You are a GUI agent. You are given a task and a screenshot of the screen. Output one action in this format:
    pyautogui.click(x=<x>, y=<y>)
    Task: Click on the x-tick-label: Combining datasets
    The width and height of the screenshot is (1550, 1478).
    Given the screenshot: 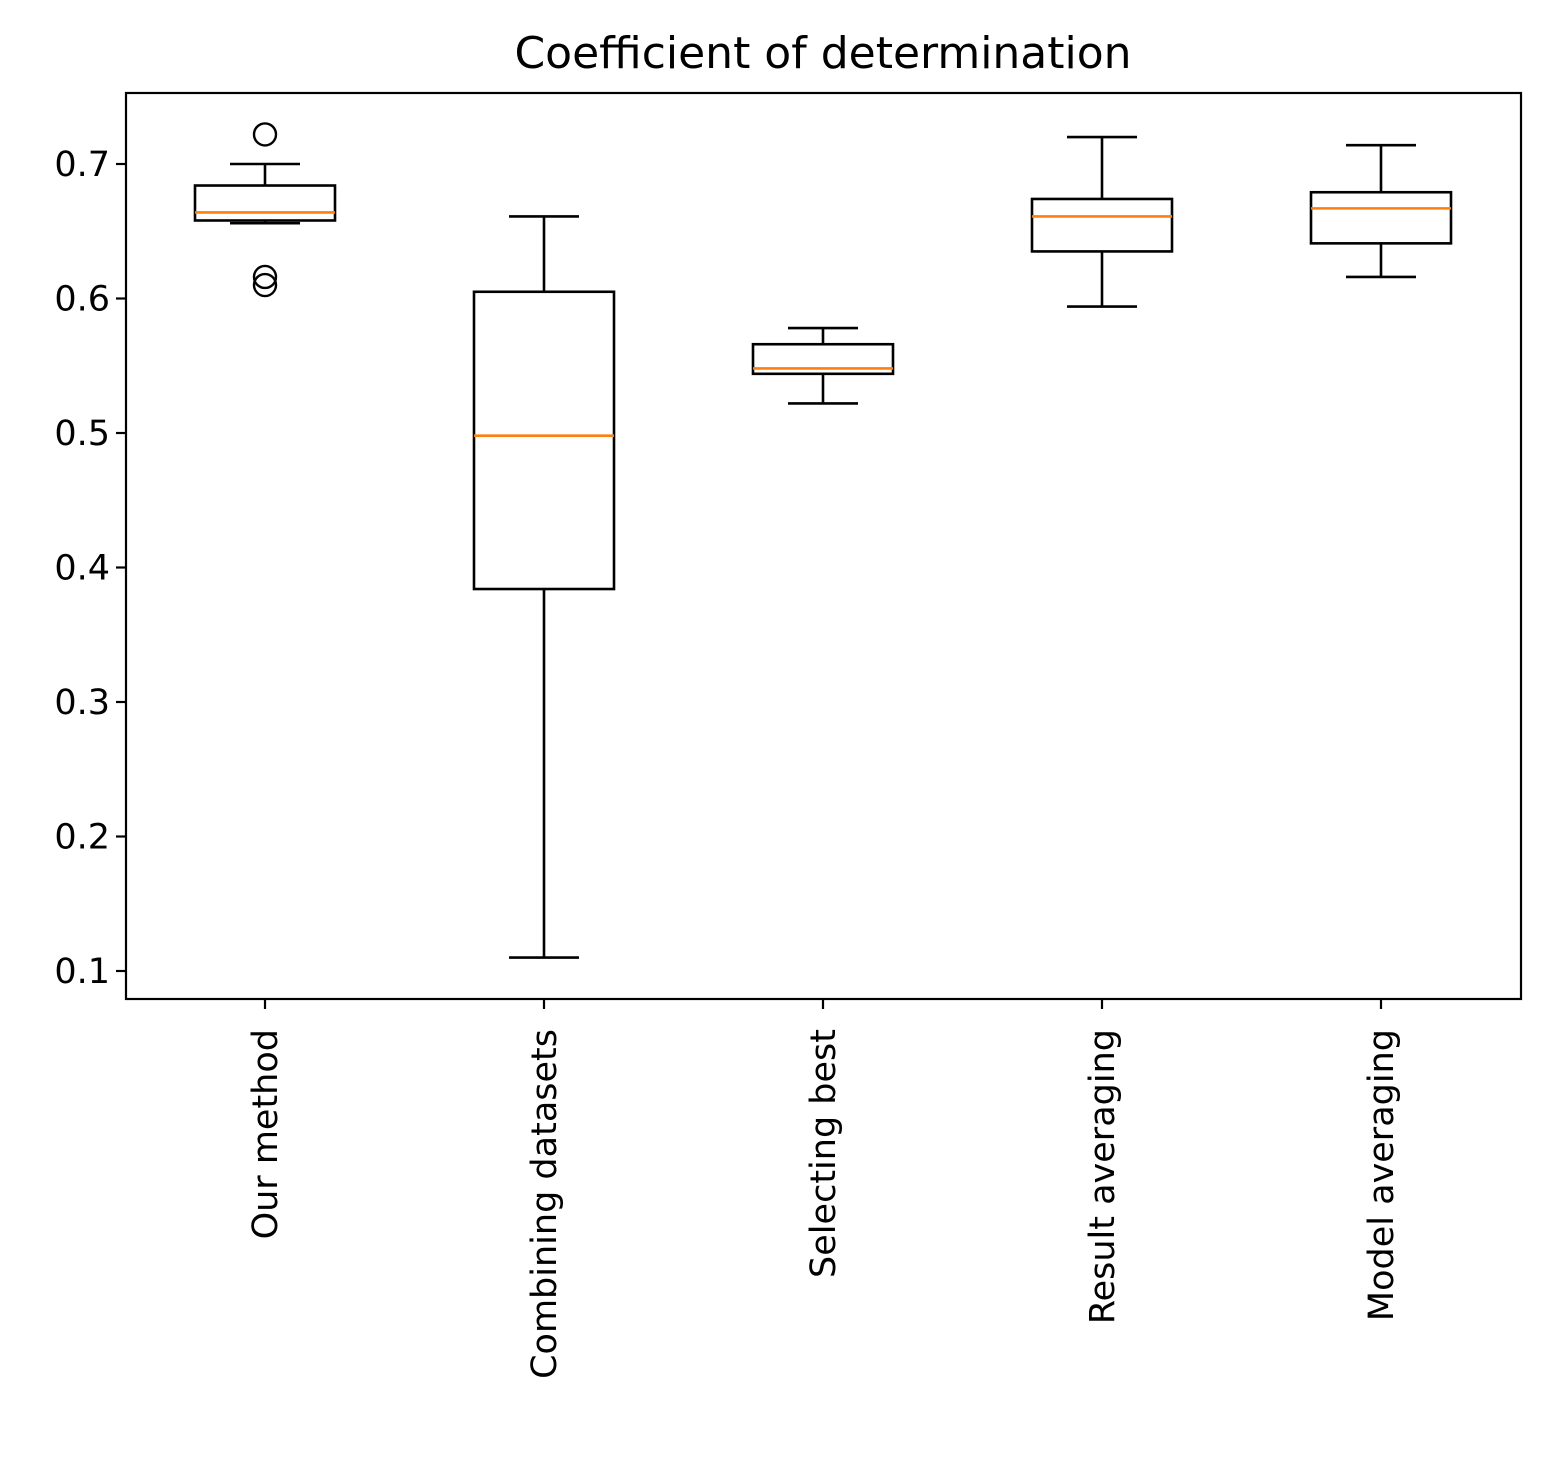 What is the action you would take?
    pyautogui.click(x=545, y=1204)
    